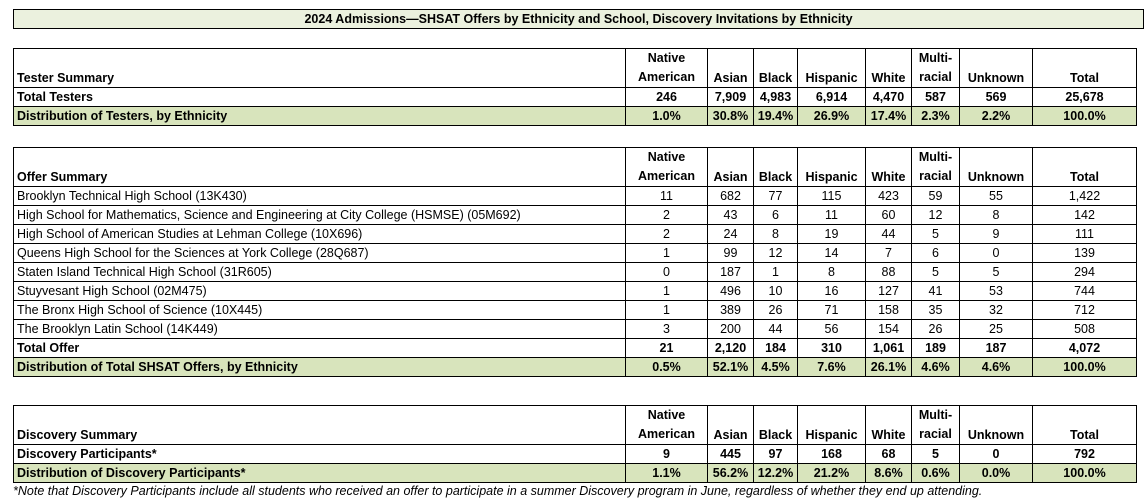 This screenshot has width=1147, height=502. I want to click on cell: 2.2%, so click(996, 116).